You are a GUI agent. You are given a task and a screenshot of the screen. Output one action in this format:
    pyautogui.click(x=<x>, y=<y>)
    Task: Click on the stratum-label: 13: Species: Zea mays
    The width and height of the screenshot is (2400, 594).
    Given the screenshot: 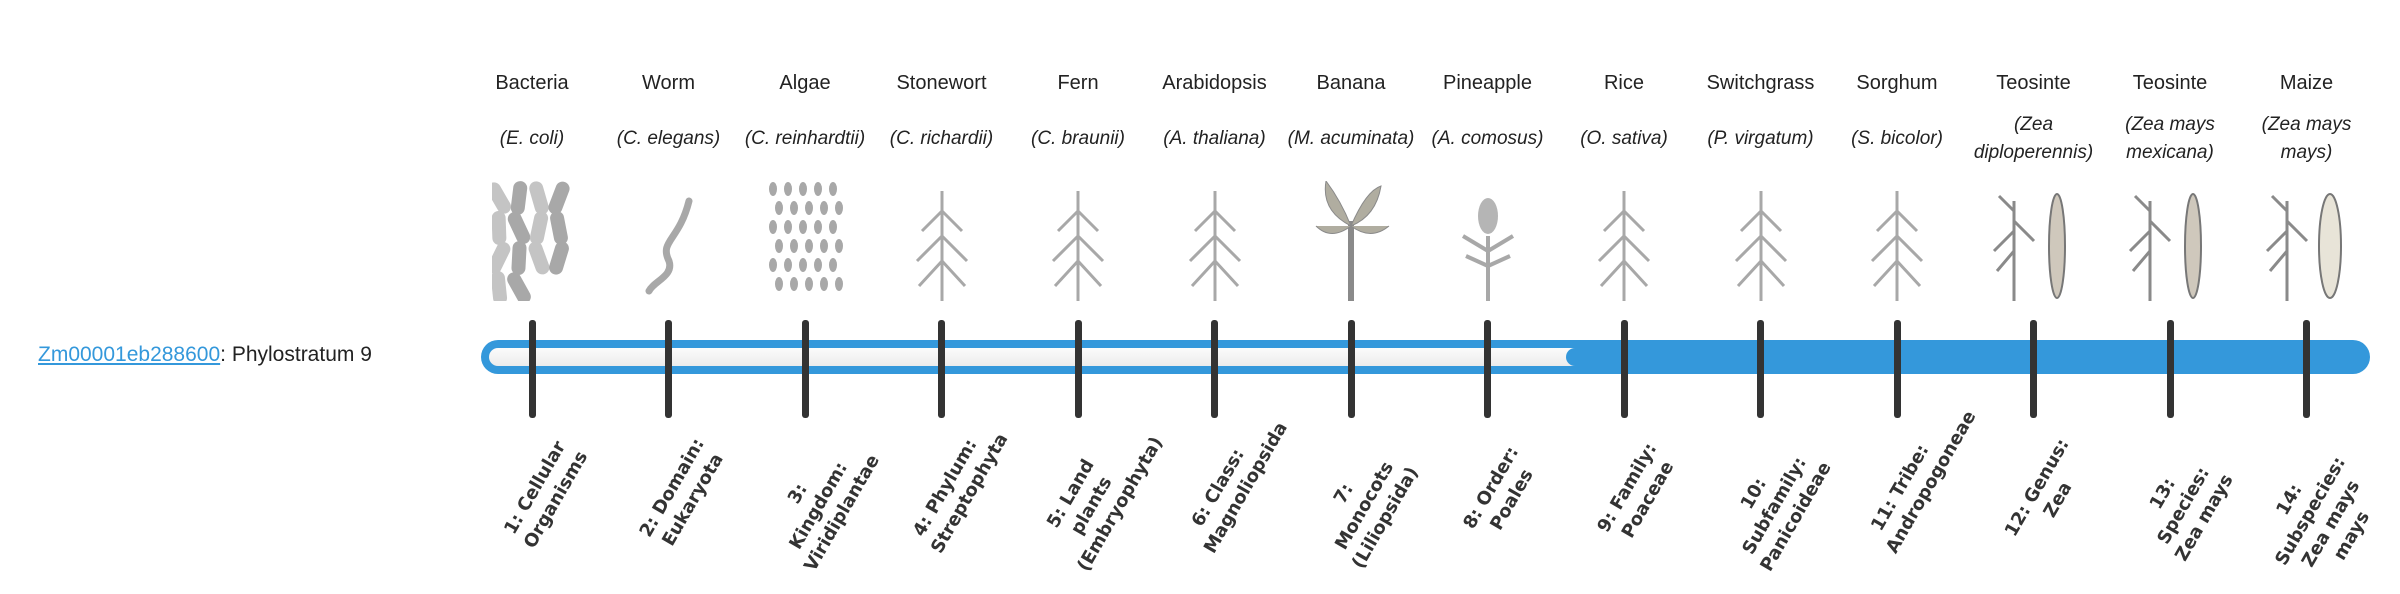 What is the action you would take?
    pyautogui.click(x=2191, y=514)
    